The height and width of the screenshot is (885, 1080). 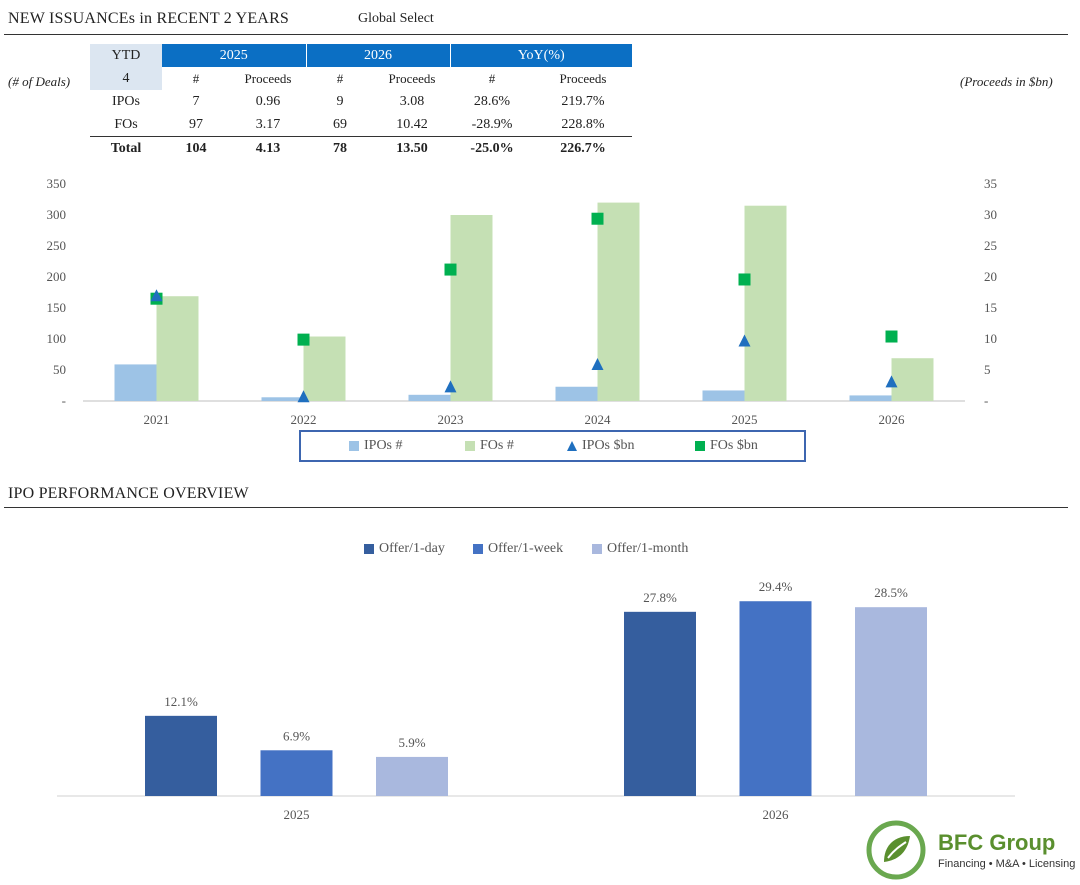 What do you see at coordinates (598, 419) in the screenshot?
I see `x-tick-label: 2024` at bounding box center [598, 419].